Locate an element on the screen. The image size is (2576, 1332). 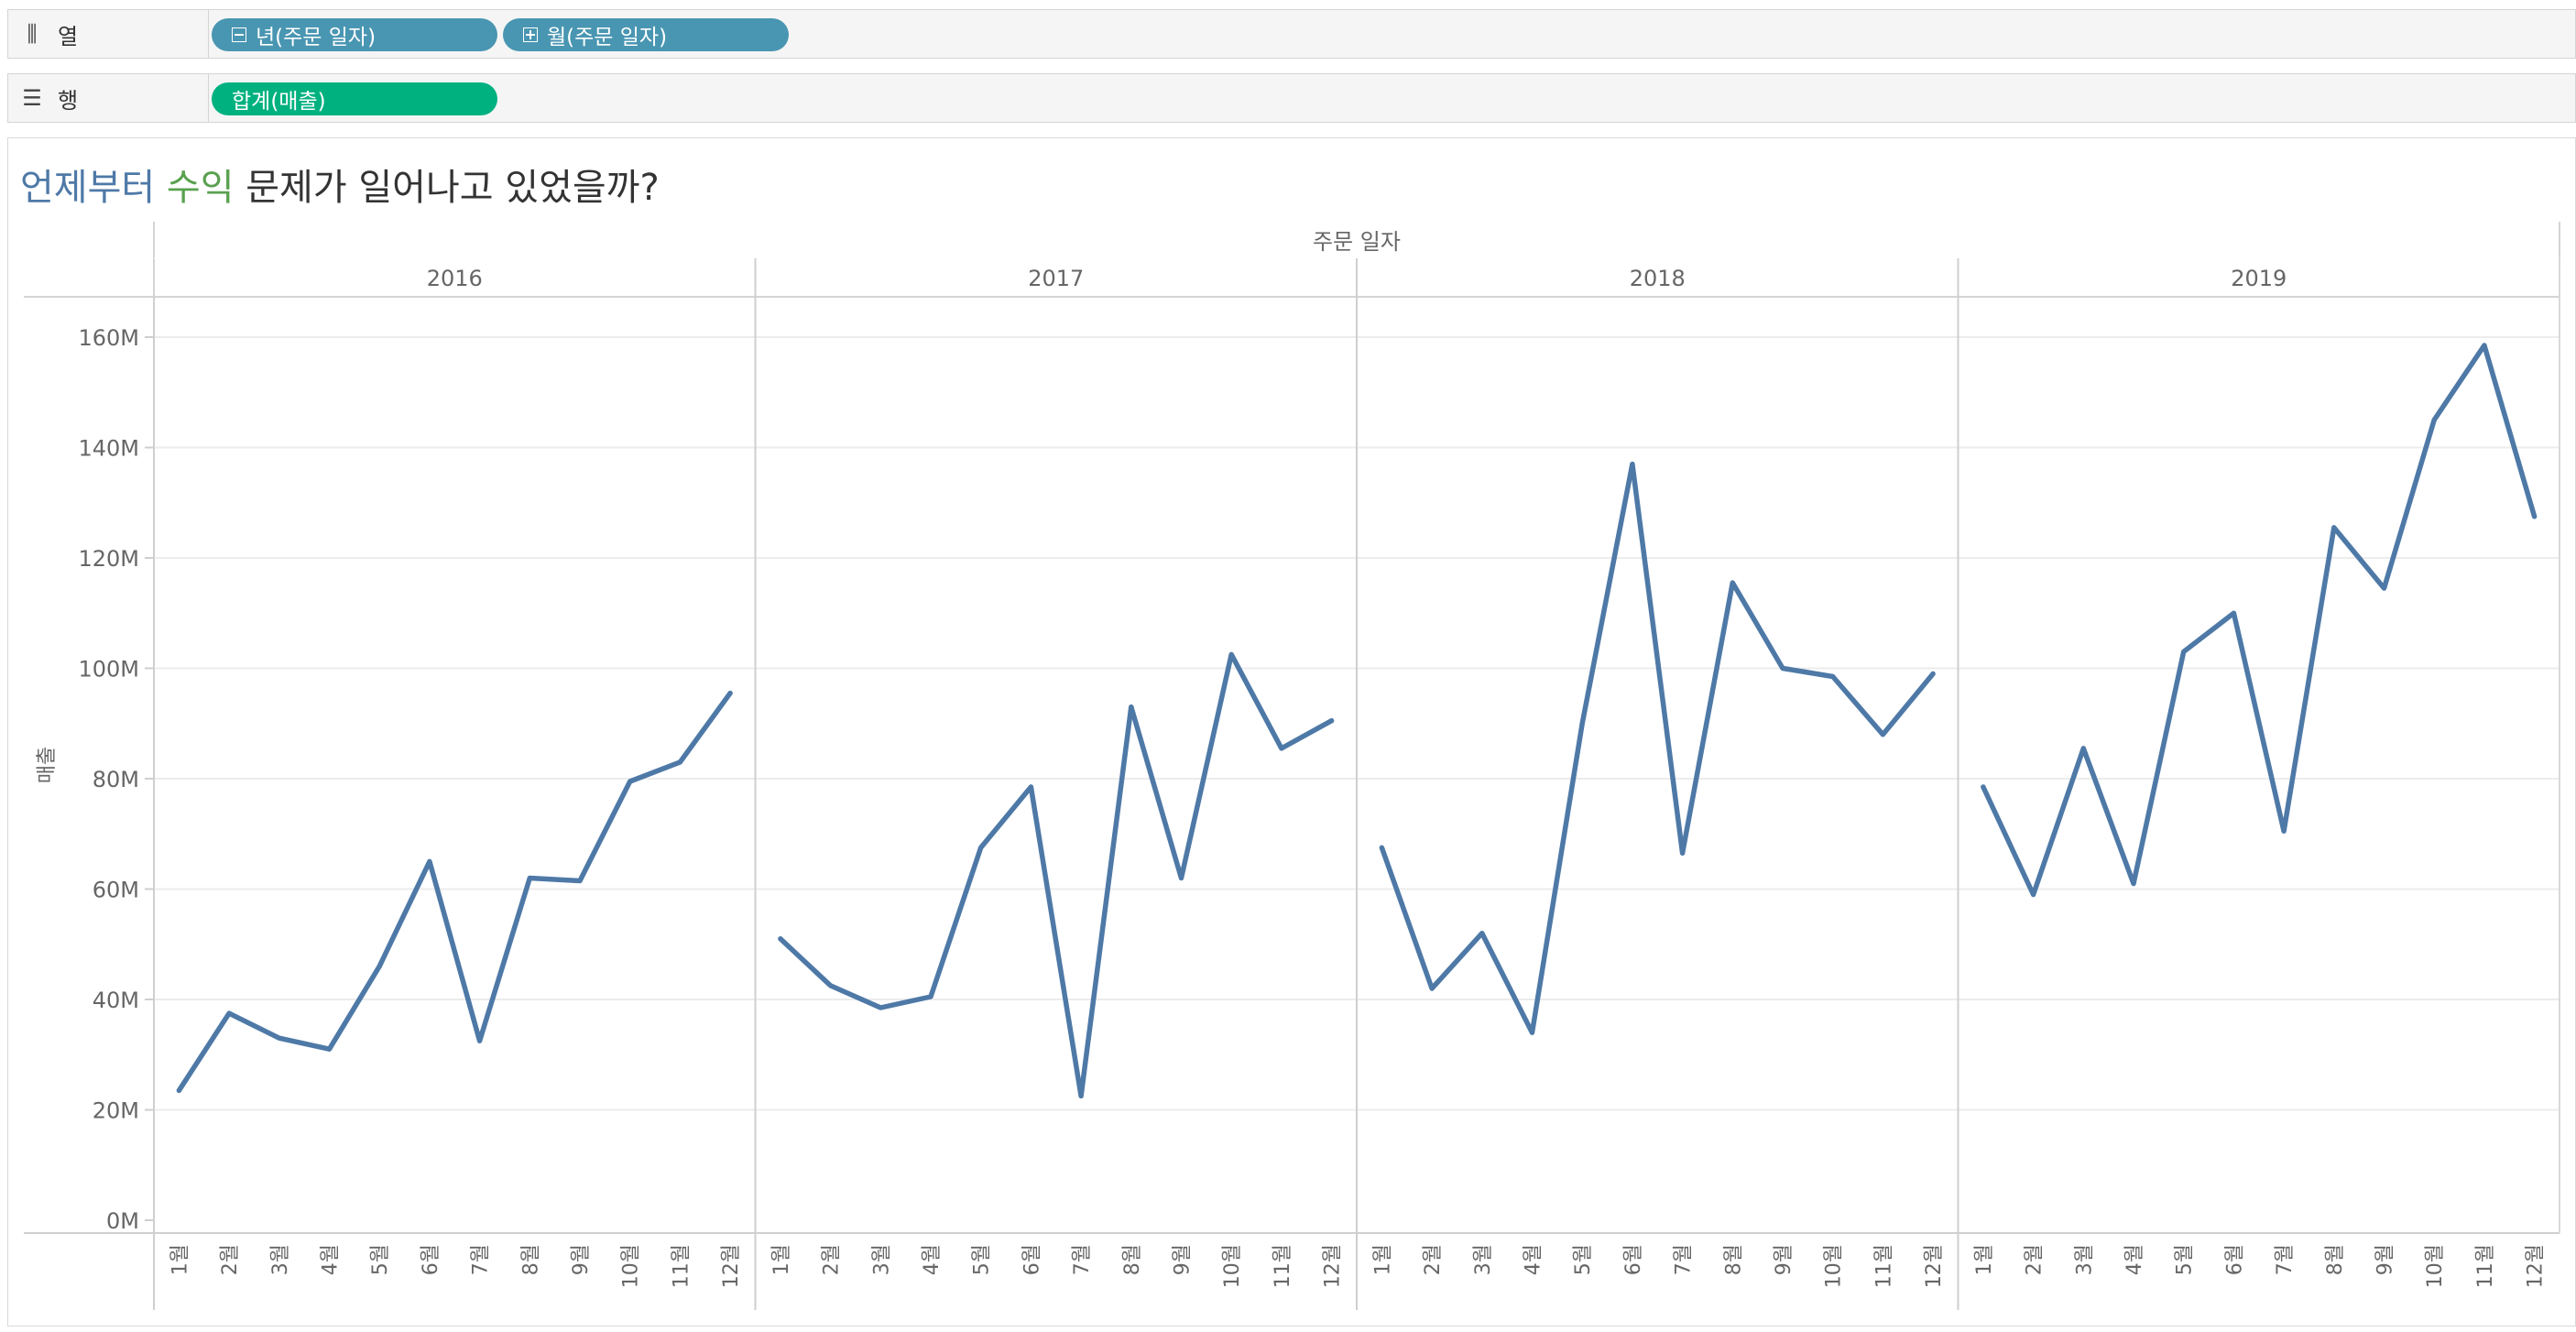
sum-sales-pill: 합계(매출) is located at coordinates (354, 99).